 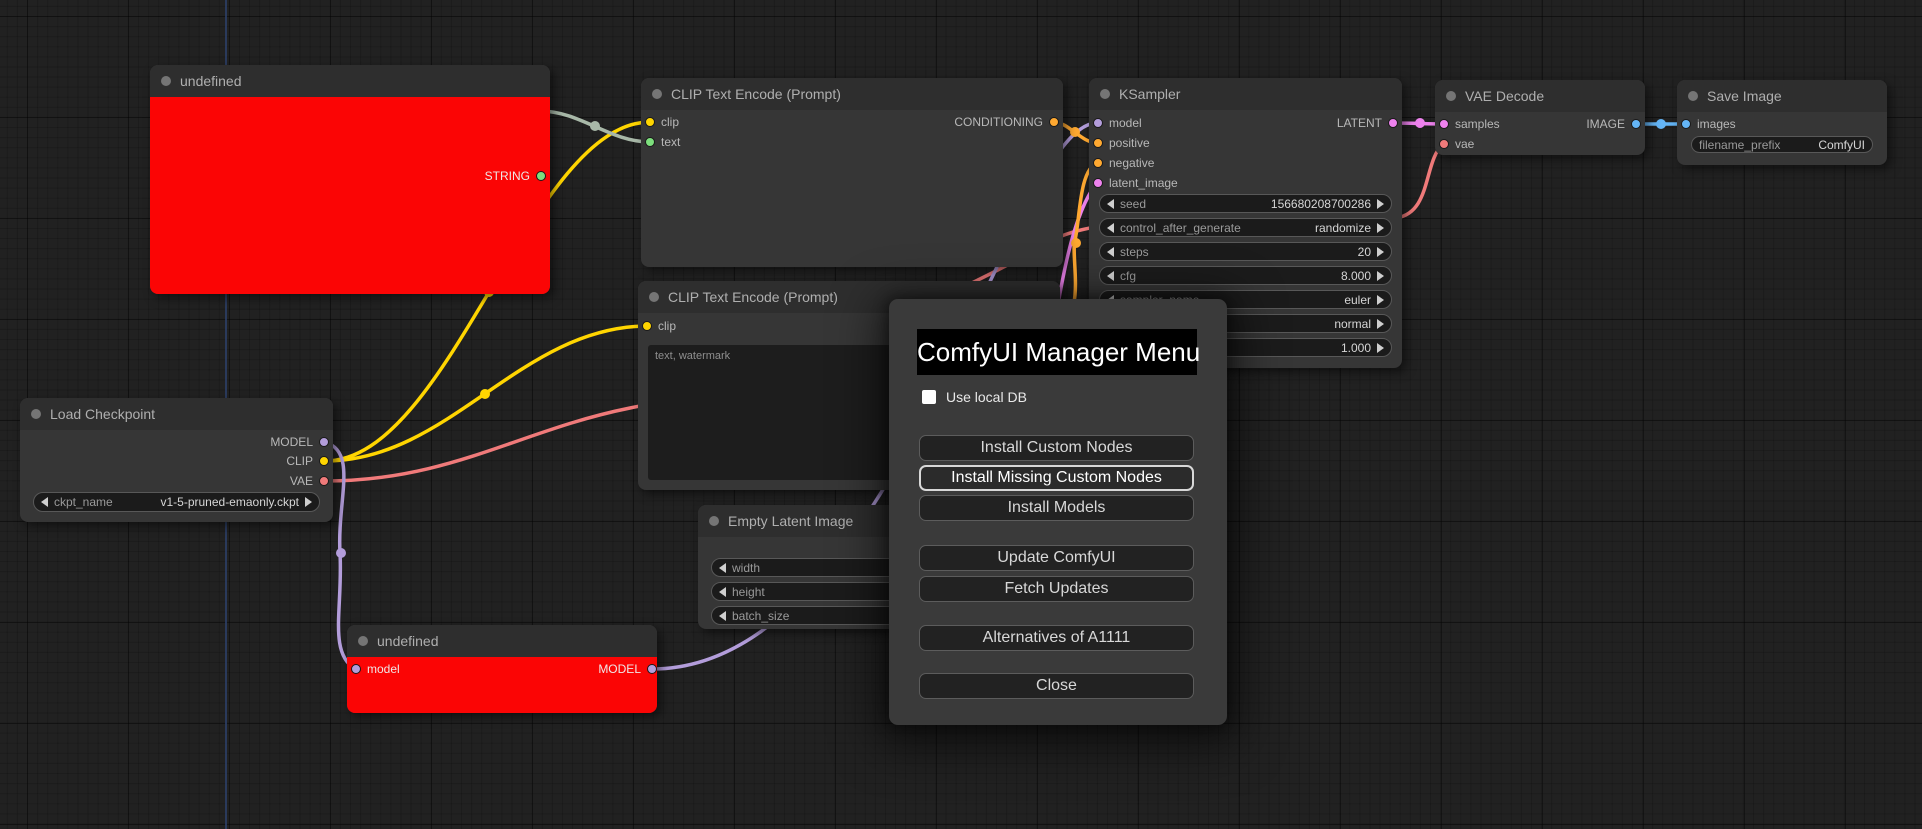 What do you see at coordinates (299, 461) in the screenshot?
I see `port-label: CLIP` at bounding box center [299, 461].